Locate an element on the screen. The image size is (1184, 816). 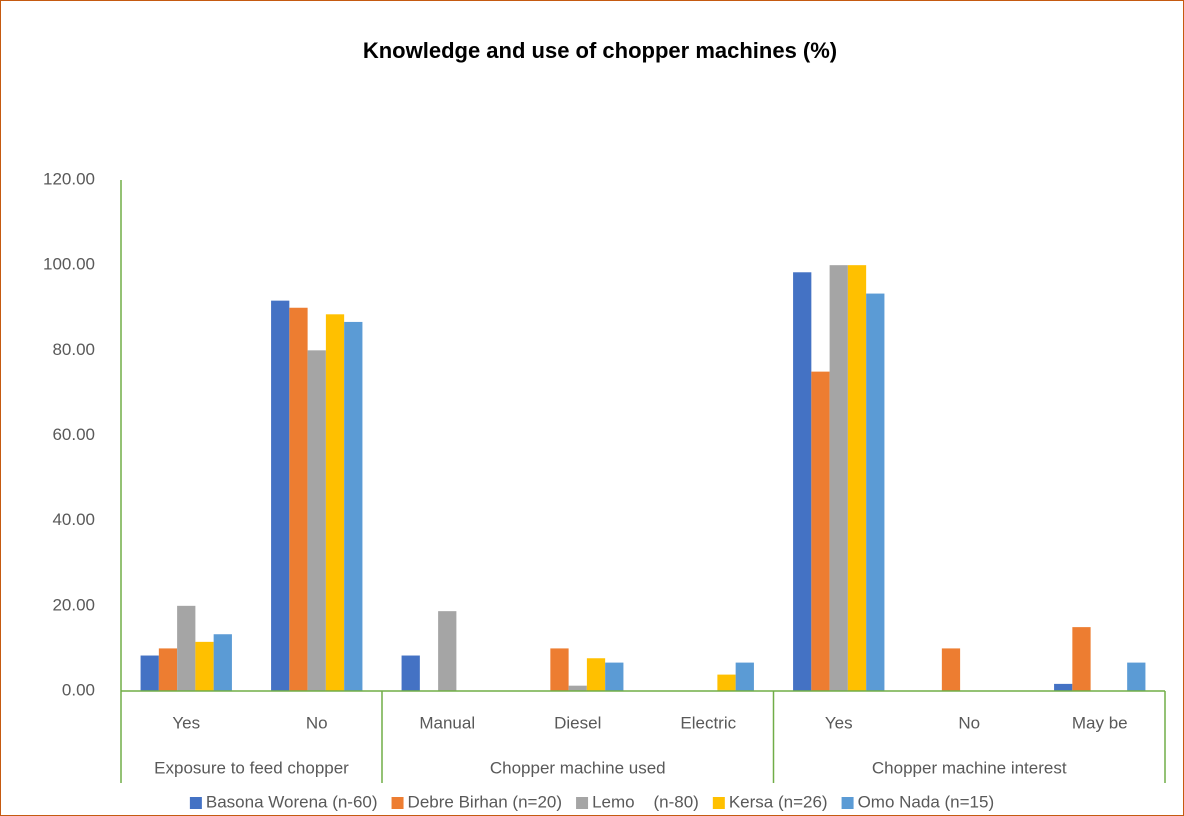
y-tick-label: 60.00 is located at coordinates (73, 434).